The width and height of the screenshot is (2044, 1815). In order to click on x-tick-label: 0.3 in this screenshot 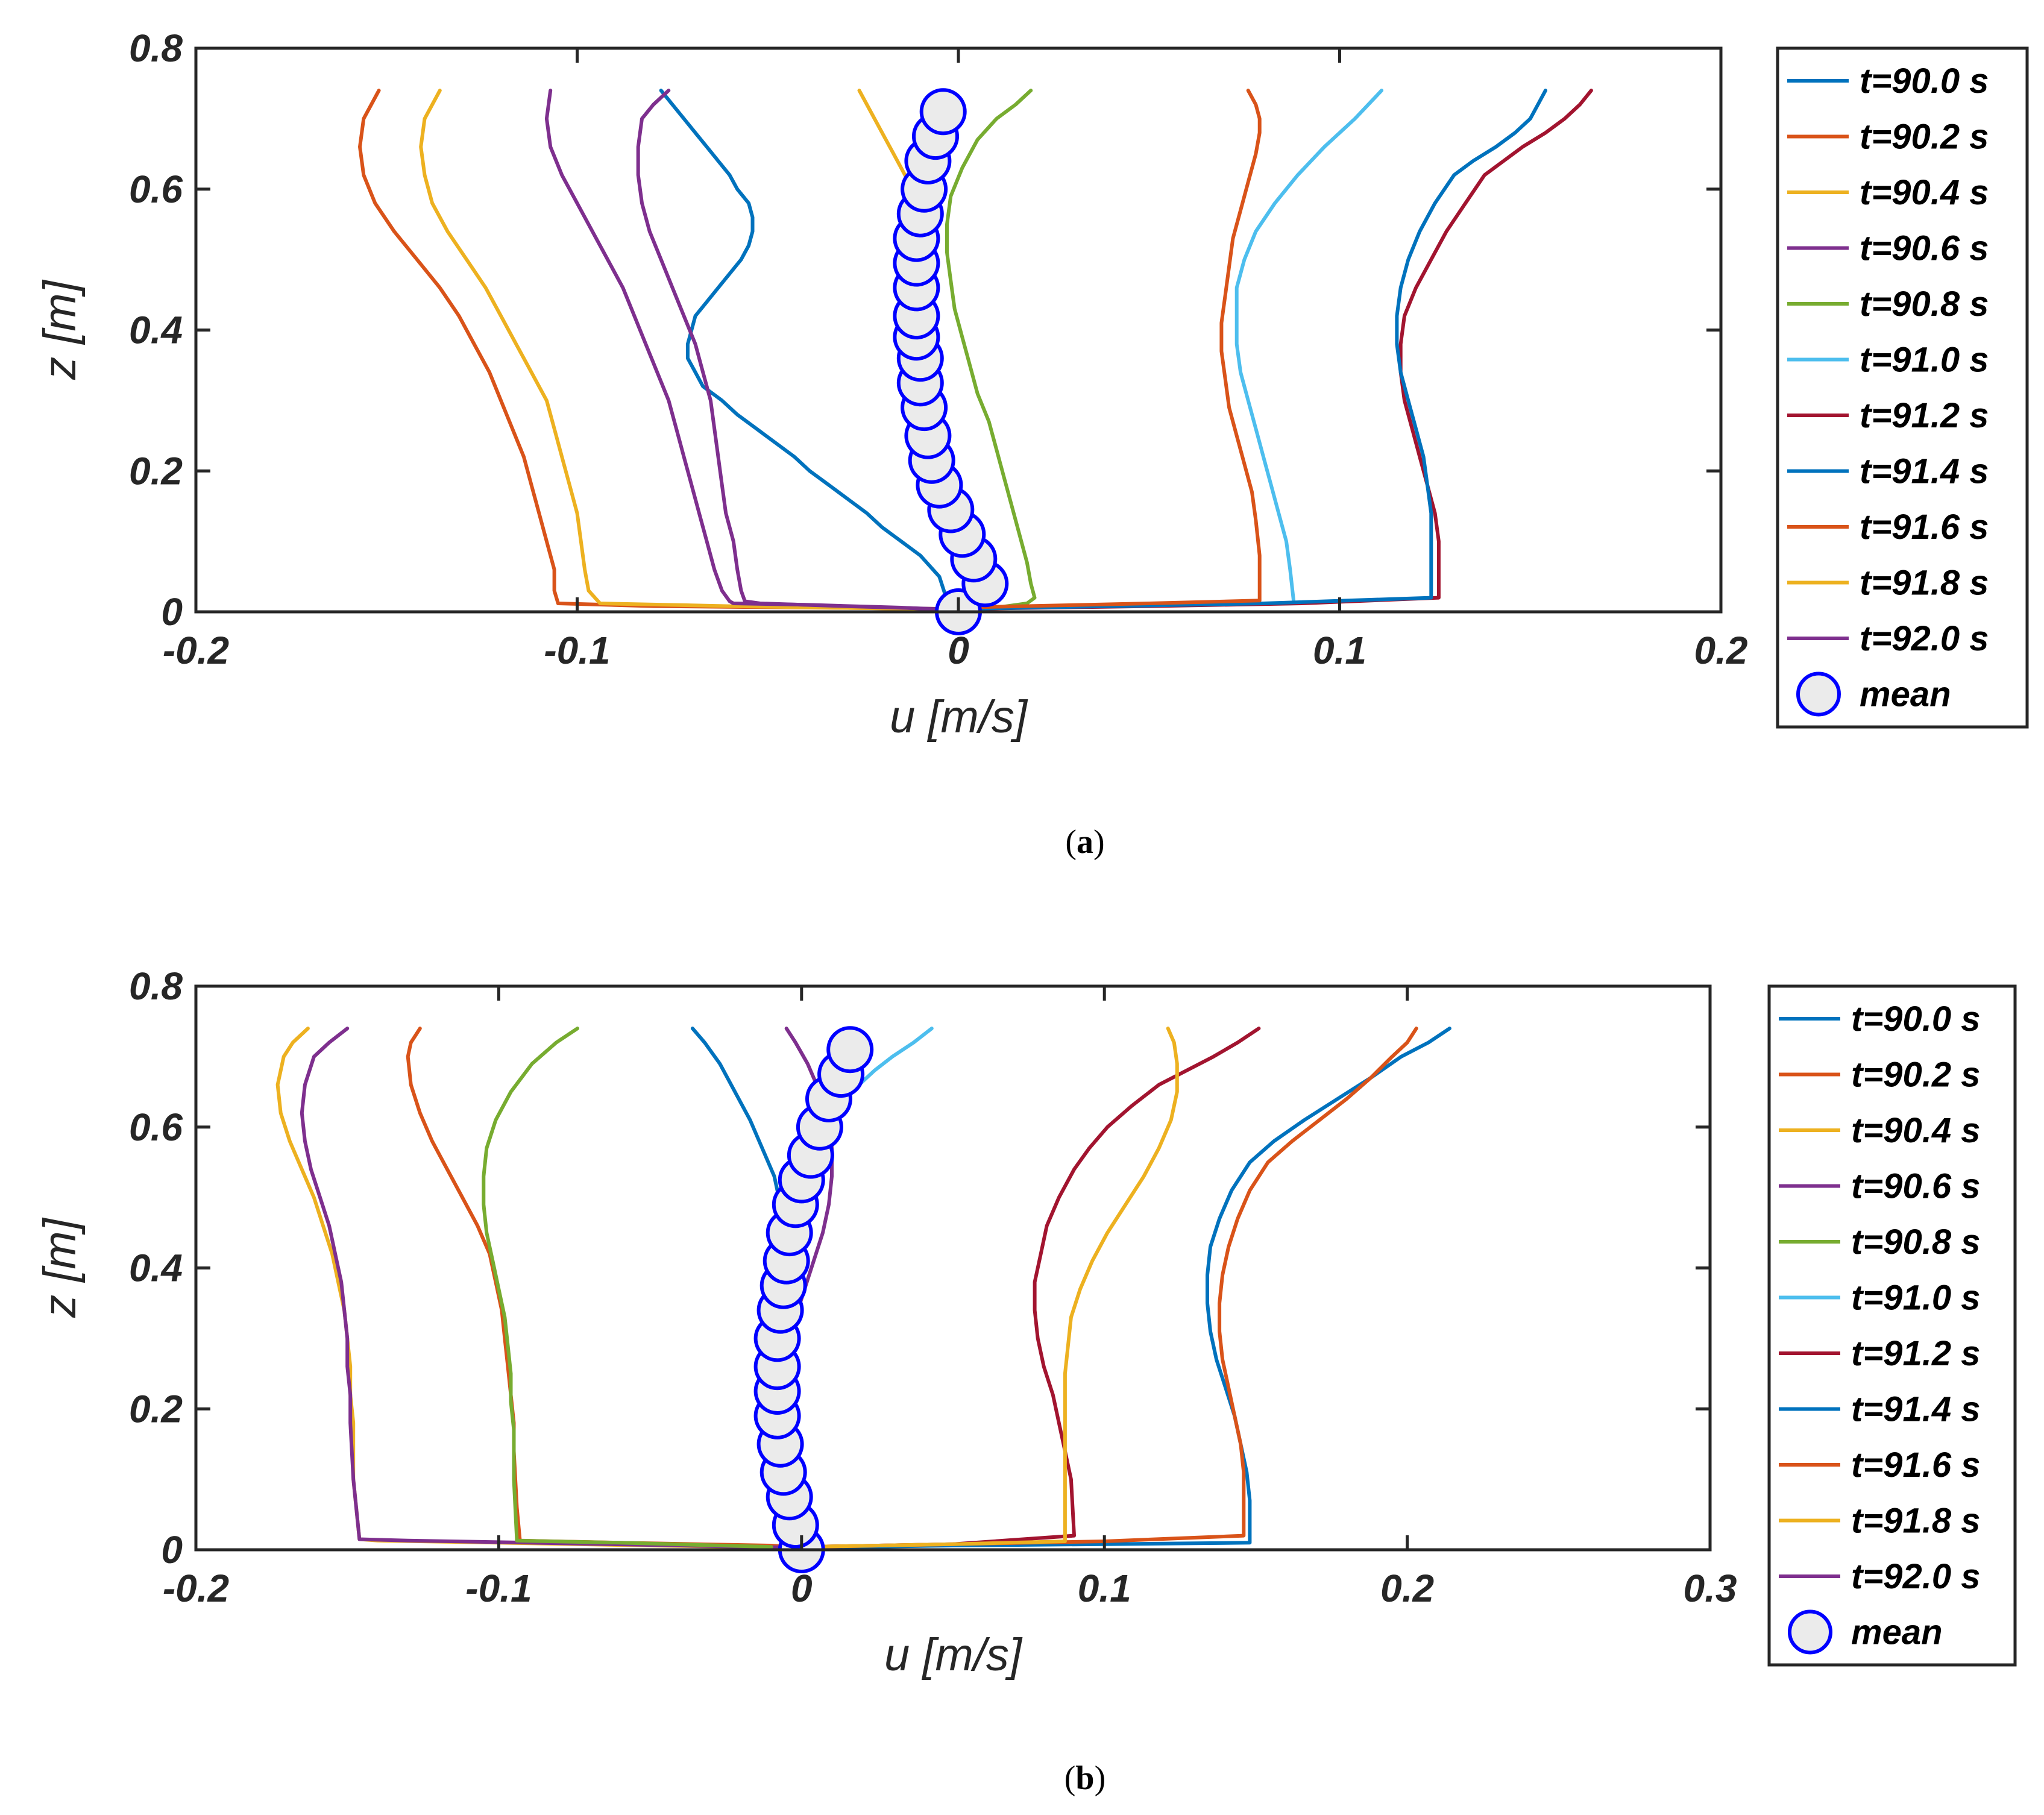, I will do `click(1710, 1589)`.